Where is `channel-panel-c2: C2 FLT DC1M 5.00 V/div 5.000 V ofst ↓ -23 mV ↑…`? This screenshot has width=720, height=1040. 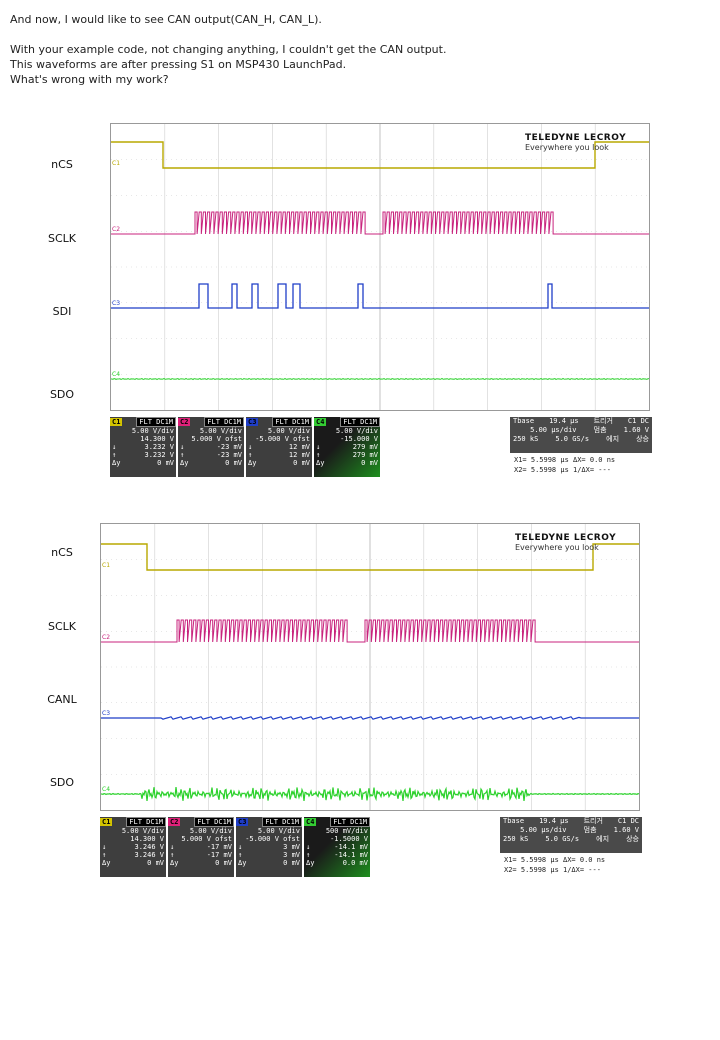
channel-panel-c2: C2 FLT DC1M 5.00 V/div 5.000 V ofst ↓ -23 mV ↑… is located at coordinates (211, 447).